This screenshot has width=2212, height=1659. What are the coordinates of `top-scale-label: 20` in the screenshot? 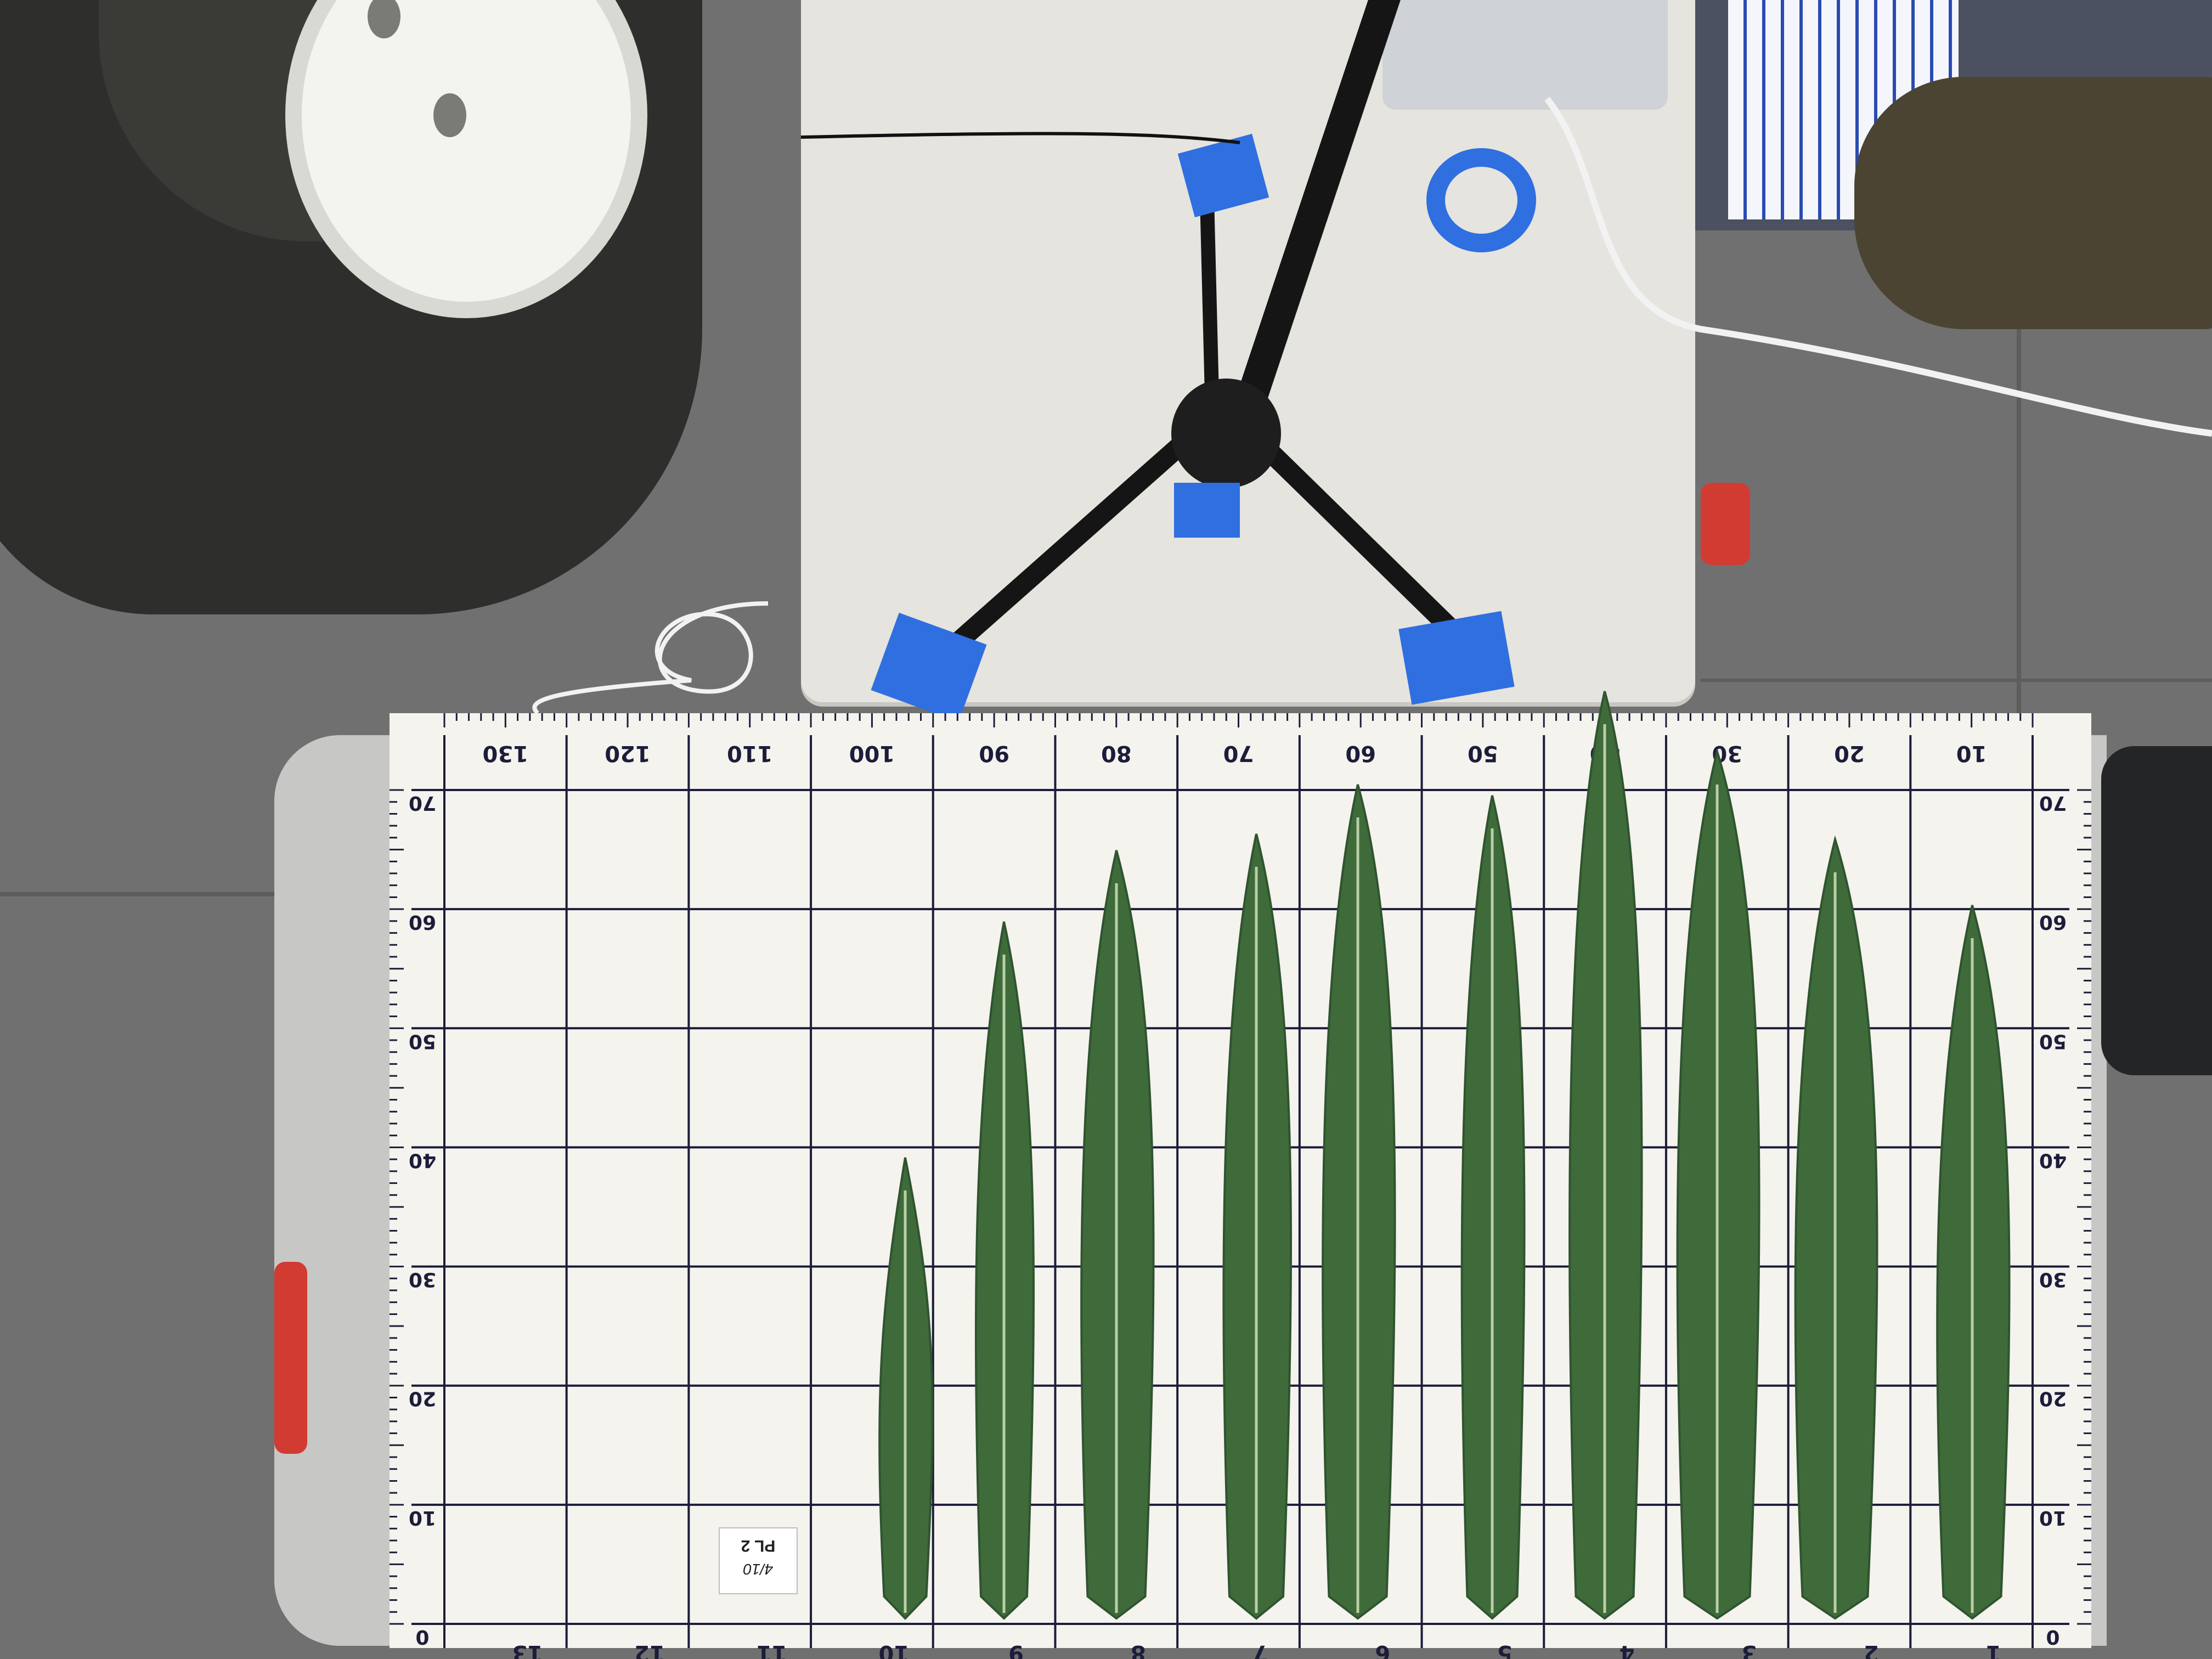 It's located at (1850, 754).